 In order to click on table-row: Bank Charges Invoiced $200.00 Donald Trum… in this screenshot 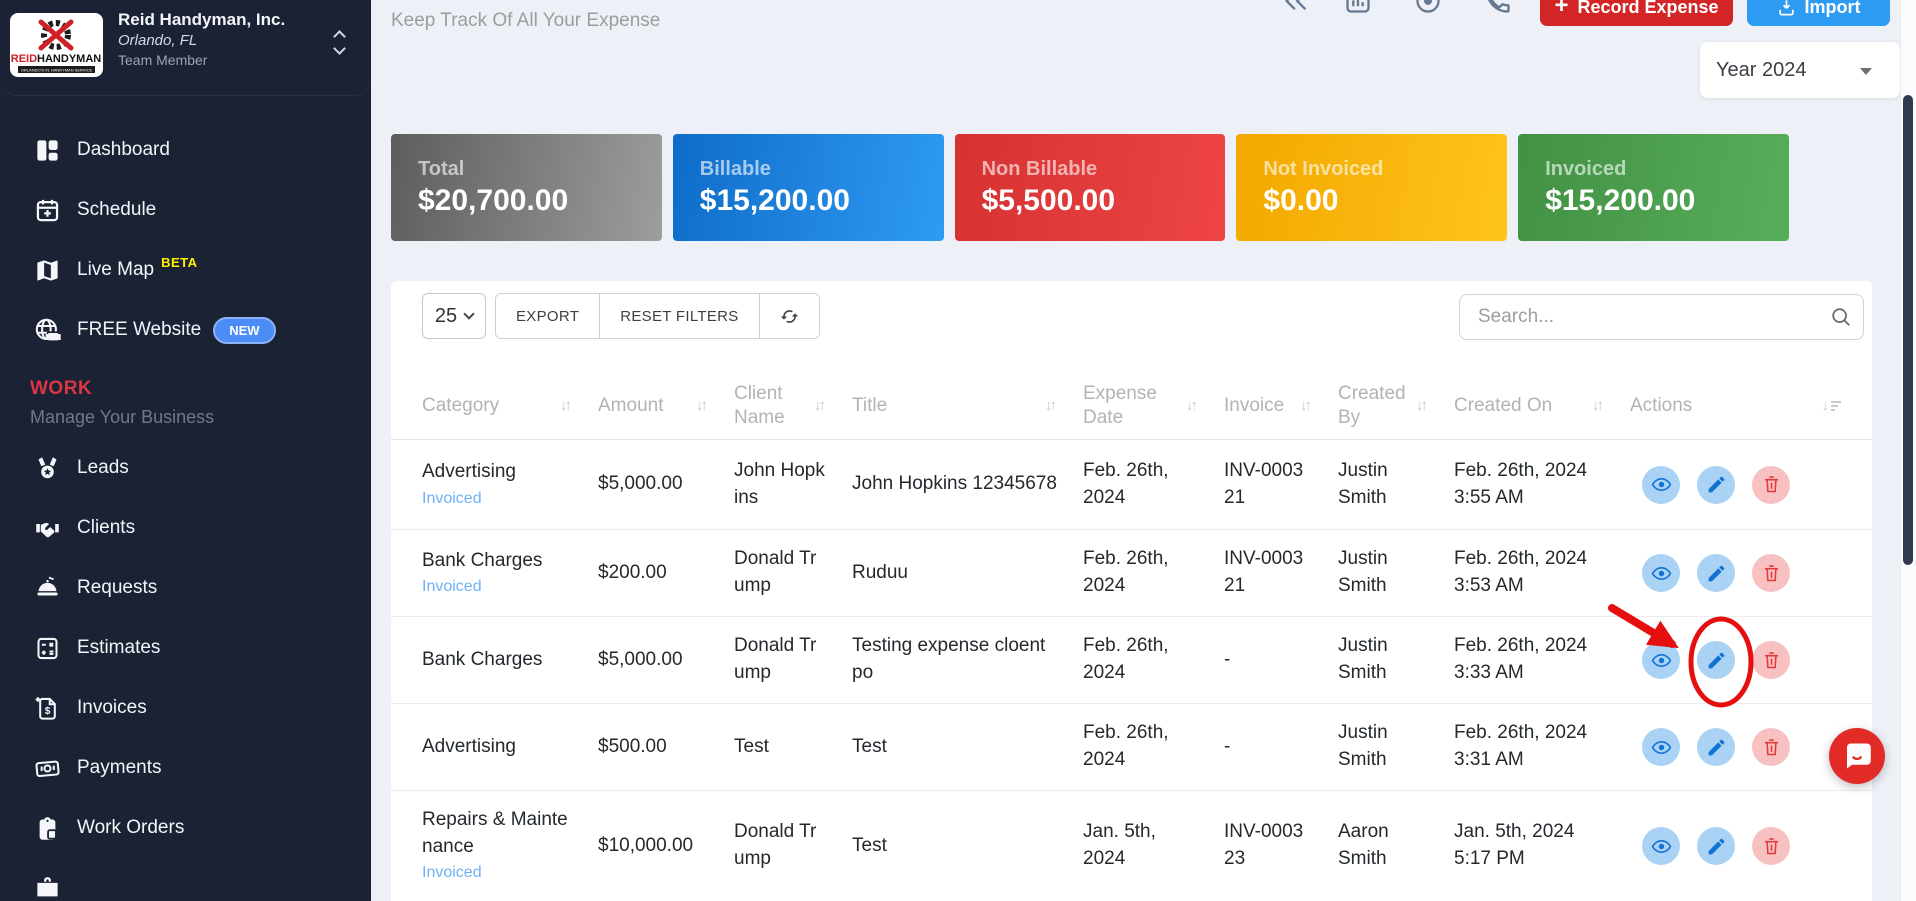, I will do `click(1131, 573)`.